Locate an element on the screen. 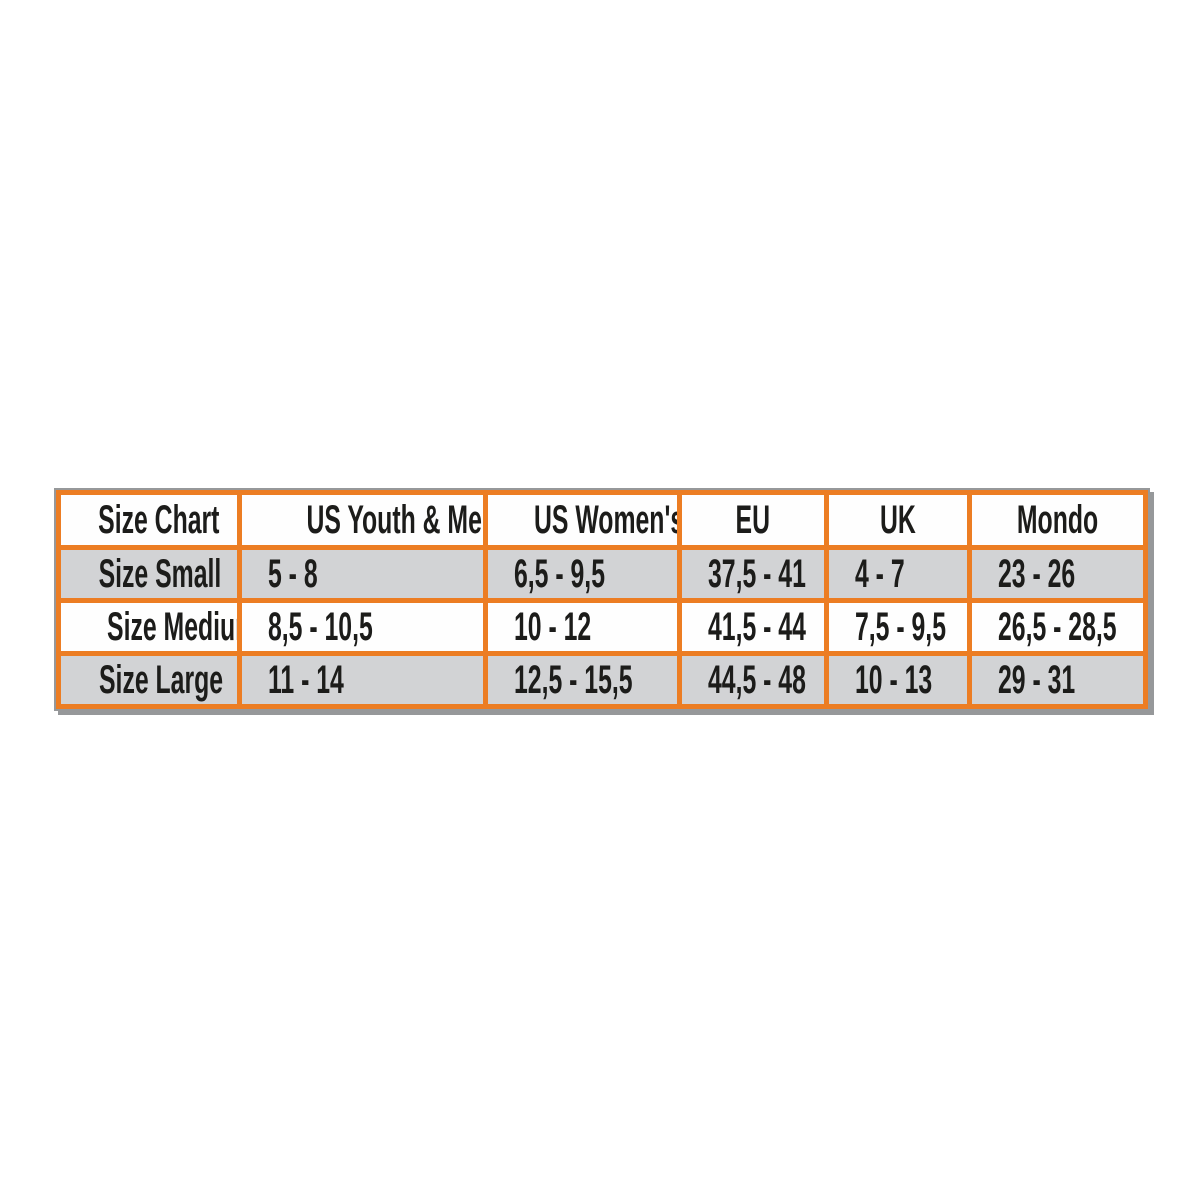  cell-mondo: 23 - 26 is located at coordinates (1057, 574).